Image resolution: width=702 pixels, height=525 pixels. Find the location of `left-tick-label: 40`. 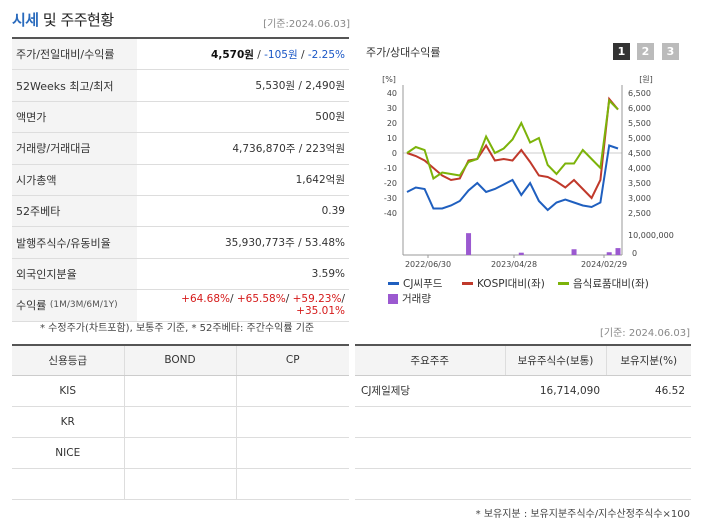

left-tick-label: 40 is located at coordinates (392, 93).